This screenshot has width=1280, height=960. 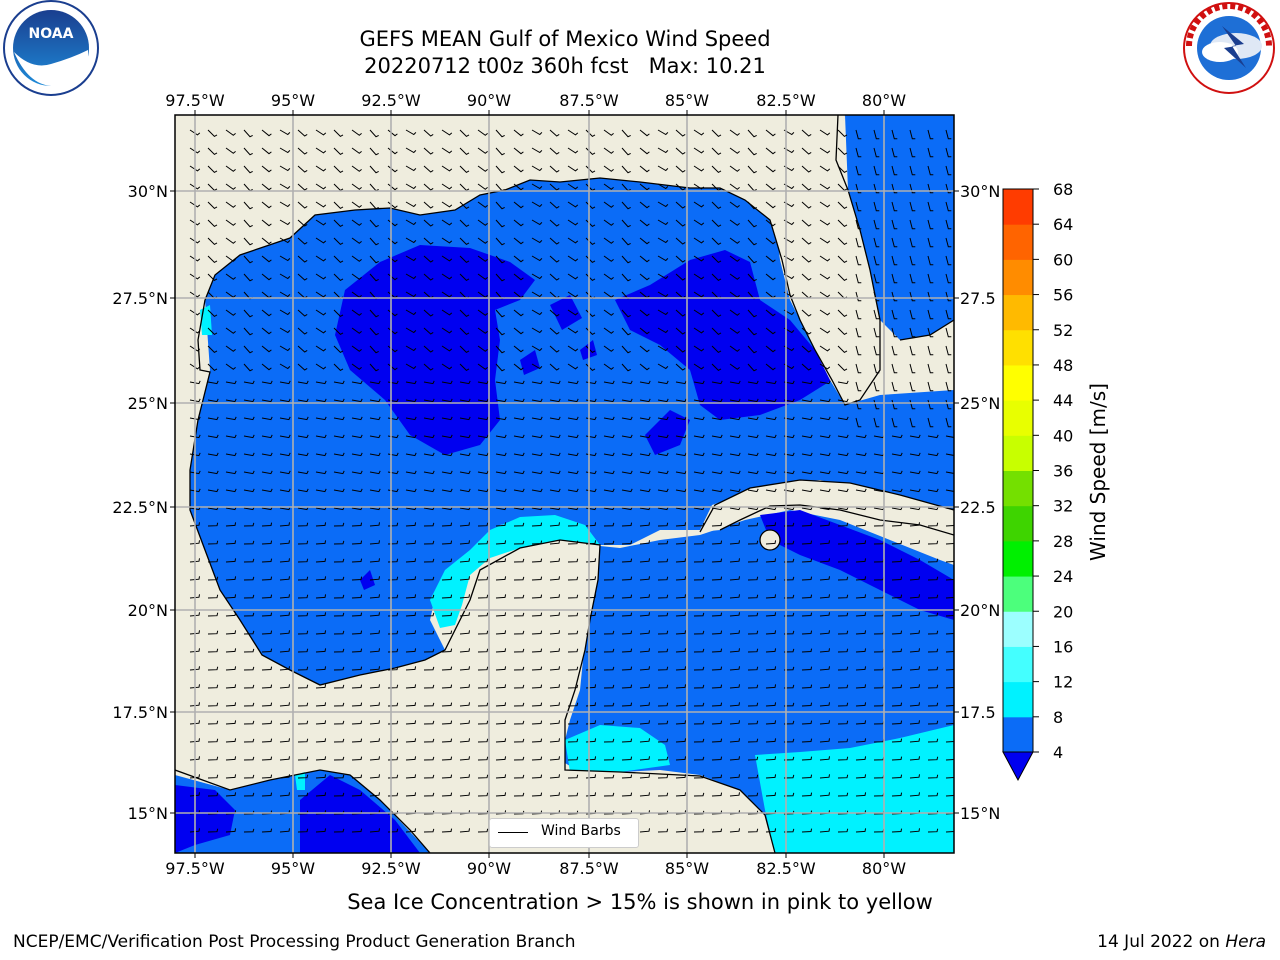 I want to click on lon-tick-top: 92.5°W, so click(x=391, y=100).